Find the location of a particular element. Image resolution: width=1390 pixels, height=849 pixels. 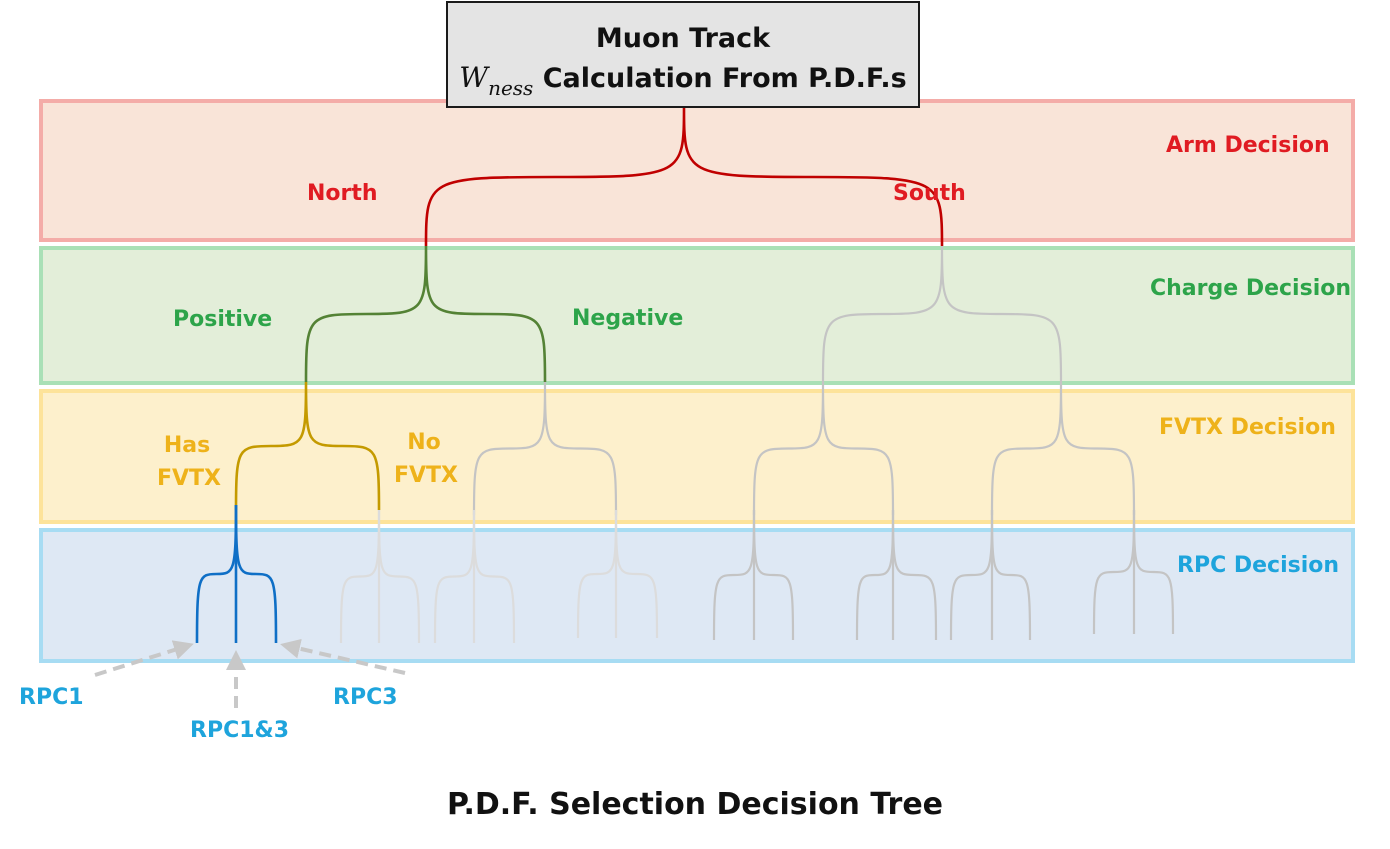

fvtx-decision-label: FVTX Decision is located at coordinates (1247, 427).